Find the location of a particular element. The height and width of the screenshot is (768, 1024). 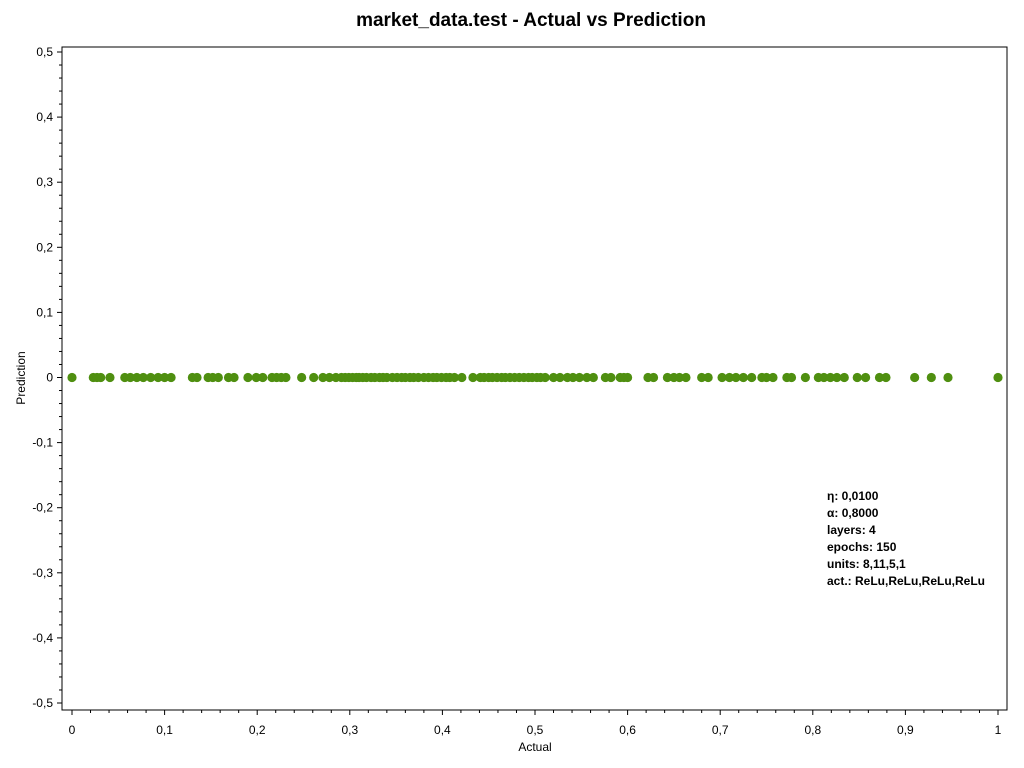

x-tick-label: 0,8 is located at coordinates (812, 730).